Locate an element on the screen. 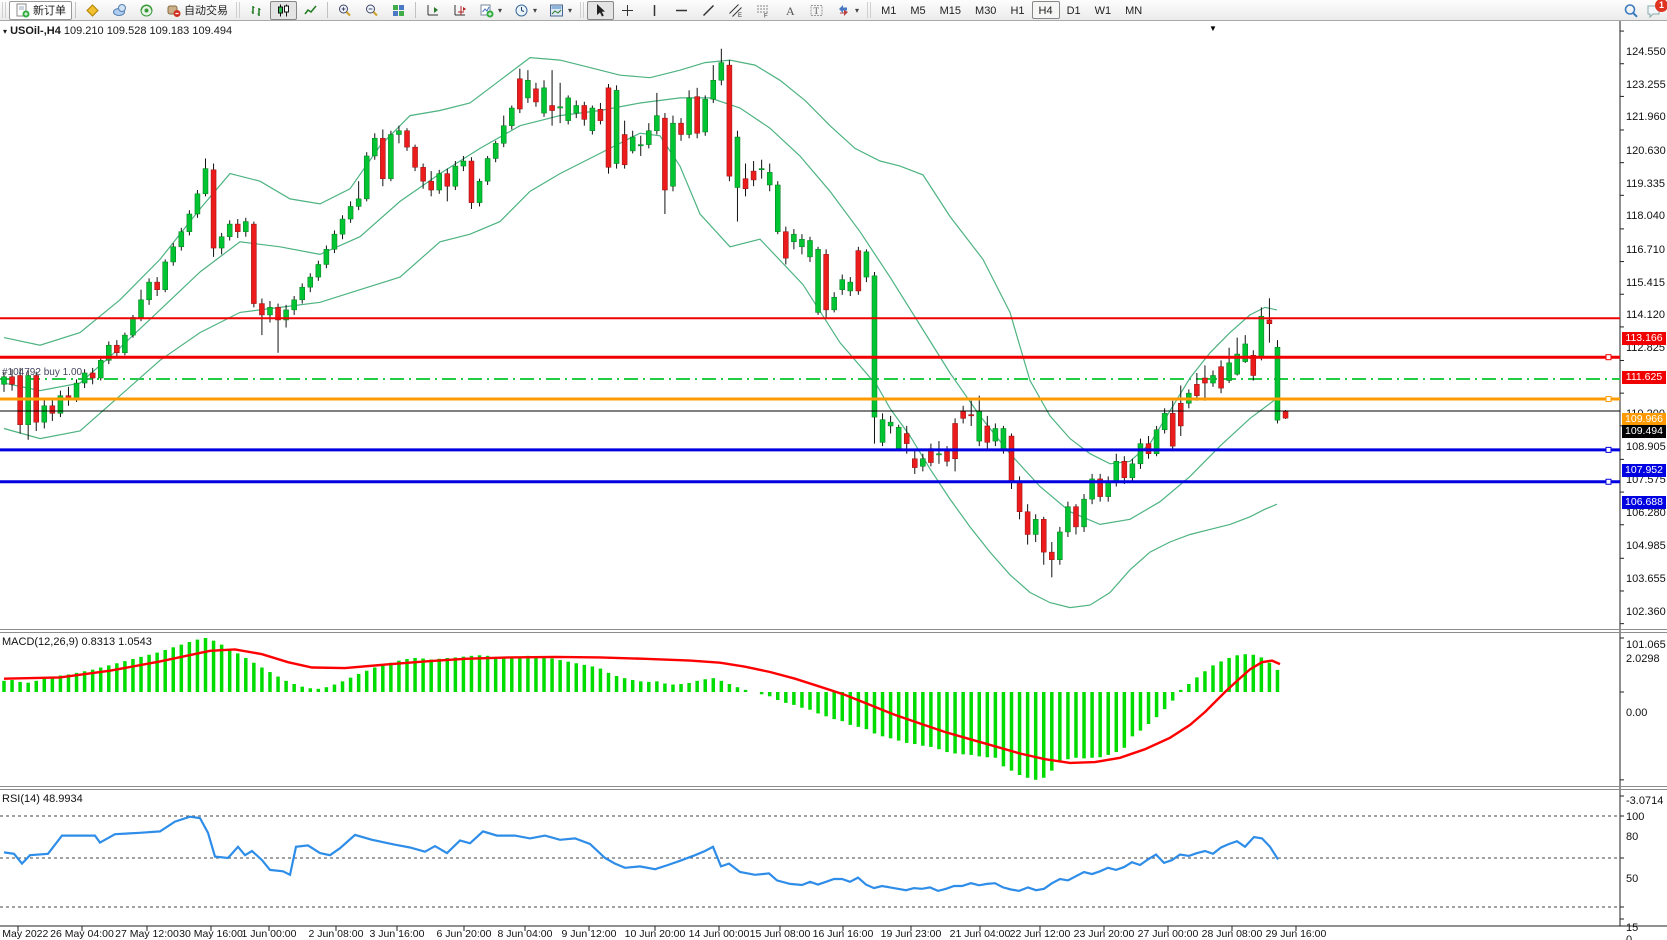 This screenshot has width=1667, height=940. candlestick-chart-button is located at coordinates (283, 10).